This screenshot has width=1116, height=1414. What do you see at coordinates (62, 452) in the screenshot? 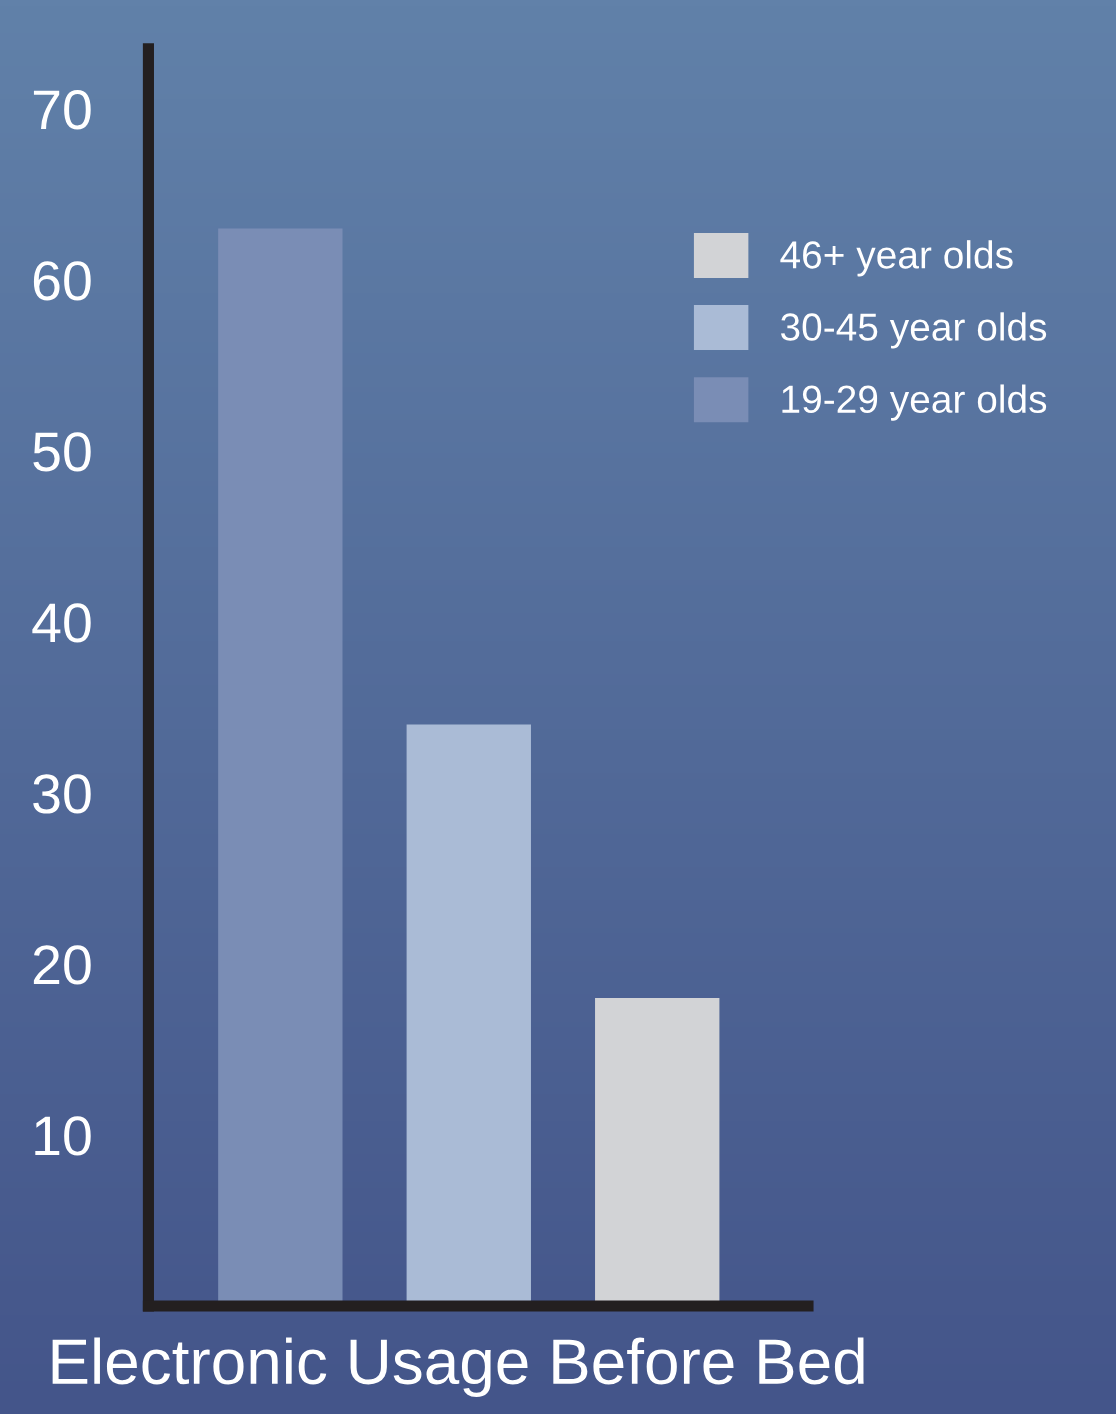
I see `y-tick-label: 50` at bounding box center [62, 452].